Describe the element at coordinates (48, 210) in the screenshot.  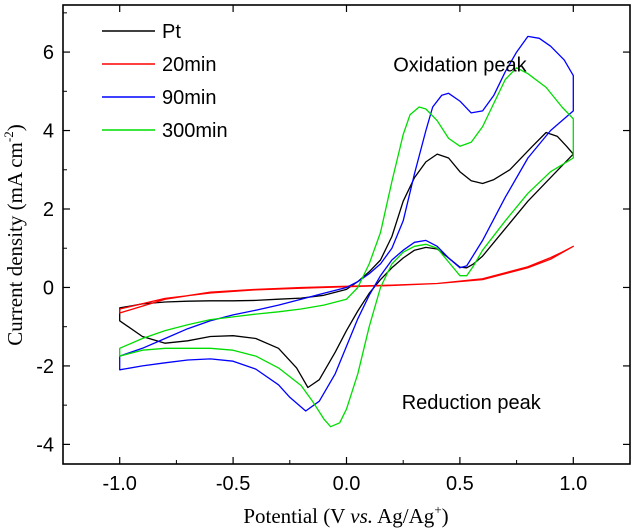
I see `y-tick-label: 2` at that location.